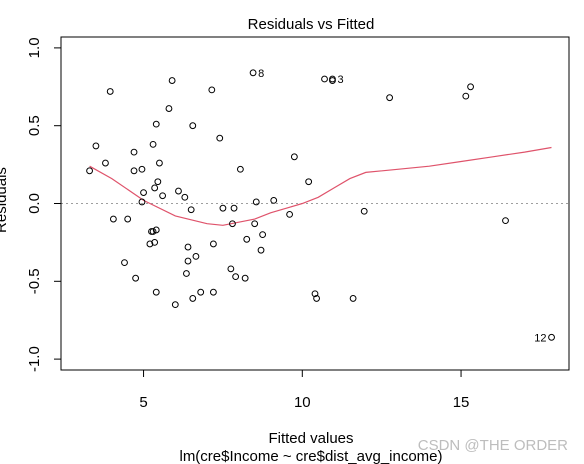  I want to click on y-tick-label: 0.5, so click(34, 125).